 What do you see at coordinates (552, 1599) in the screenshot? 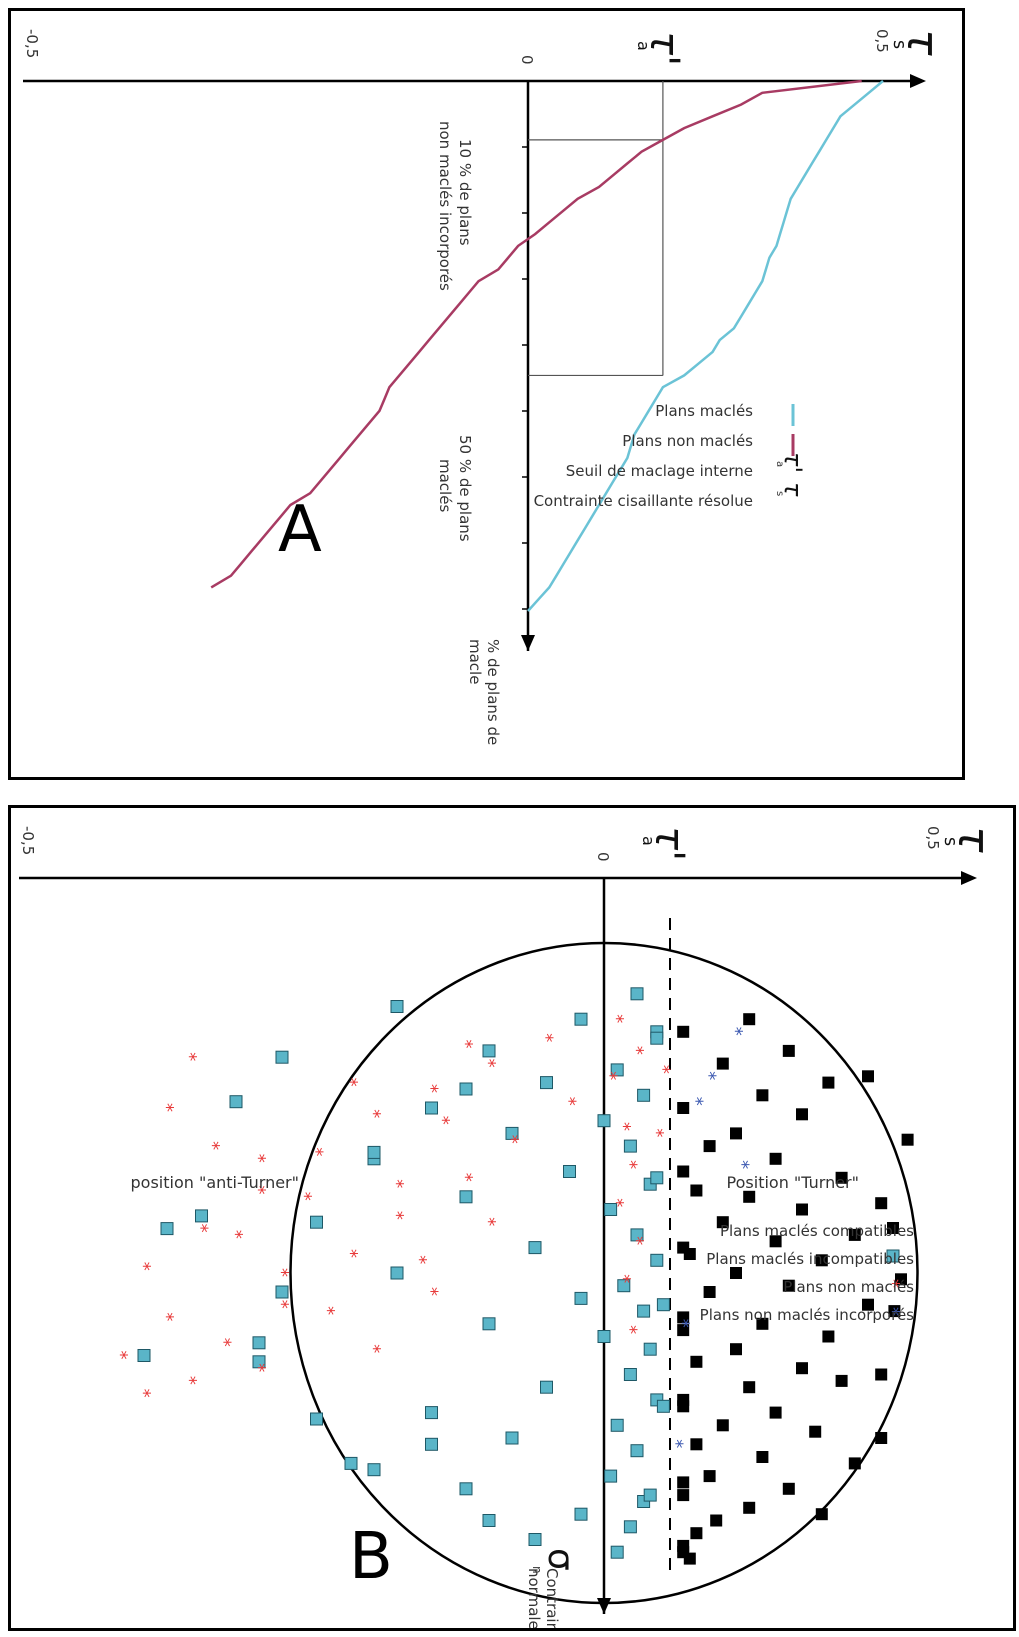
I see `x-axis-label-line1: Contrainte` at bounding box center [552, 1599].